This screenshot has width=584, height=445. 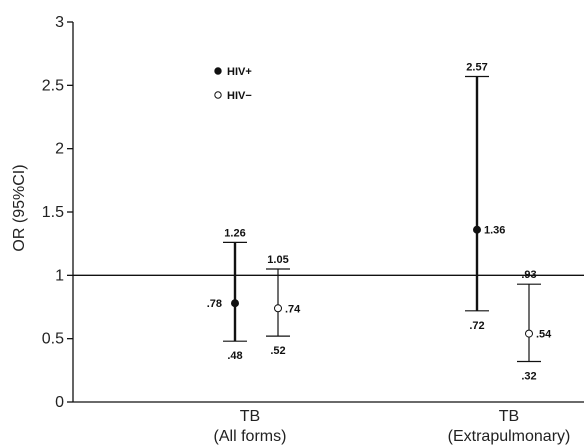 I want to click on ci-lower-label: .32, so click(x=528, y=376).